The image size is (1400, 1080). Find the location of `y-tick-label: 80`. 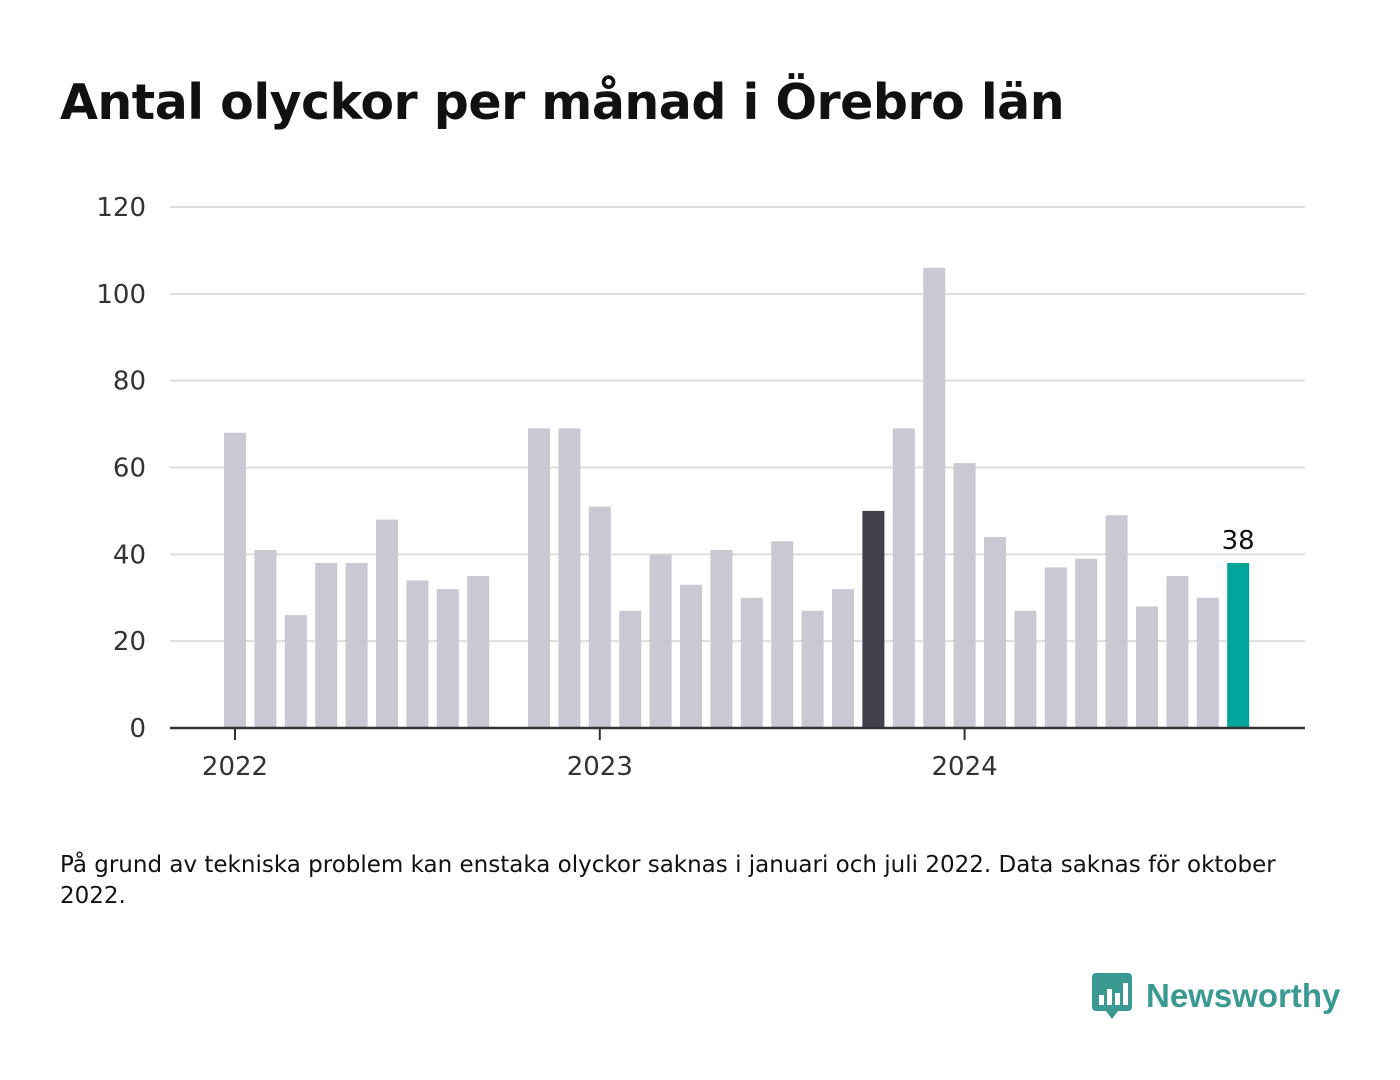

y-tick-label: 80 is located at coordinates (129, 382).